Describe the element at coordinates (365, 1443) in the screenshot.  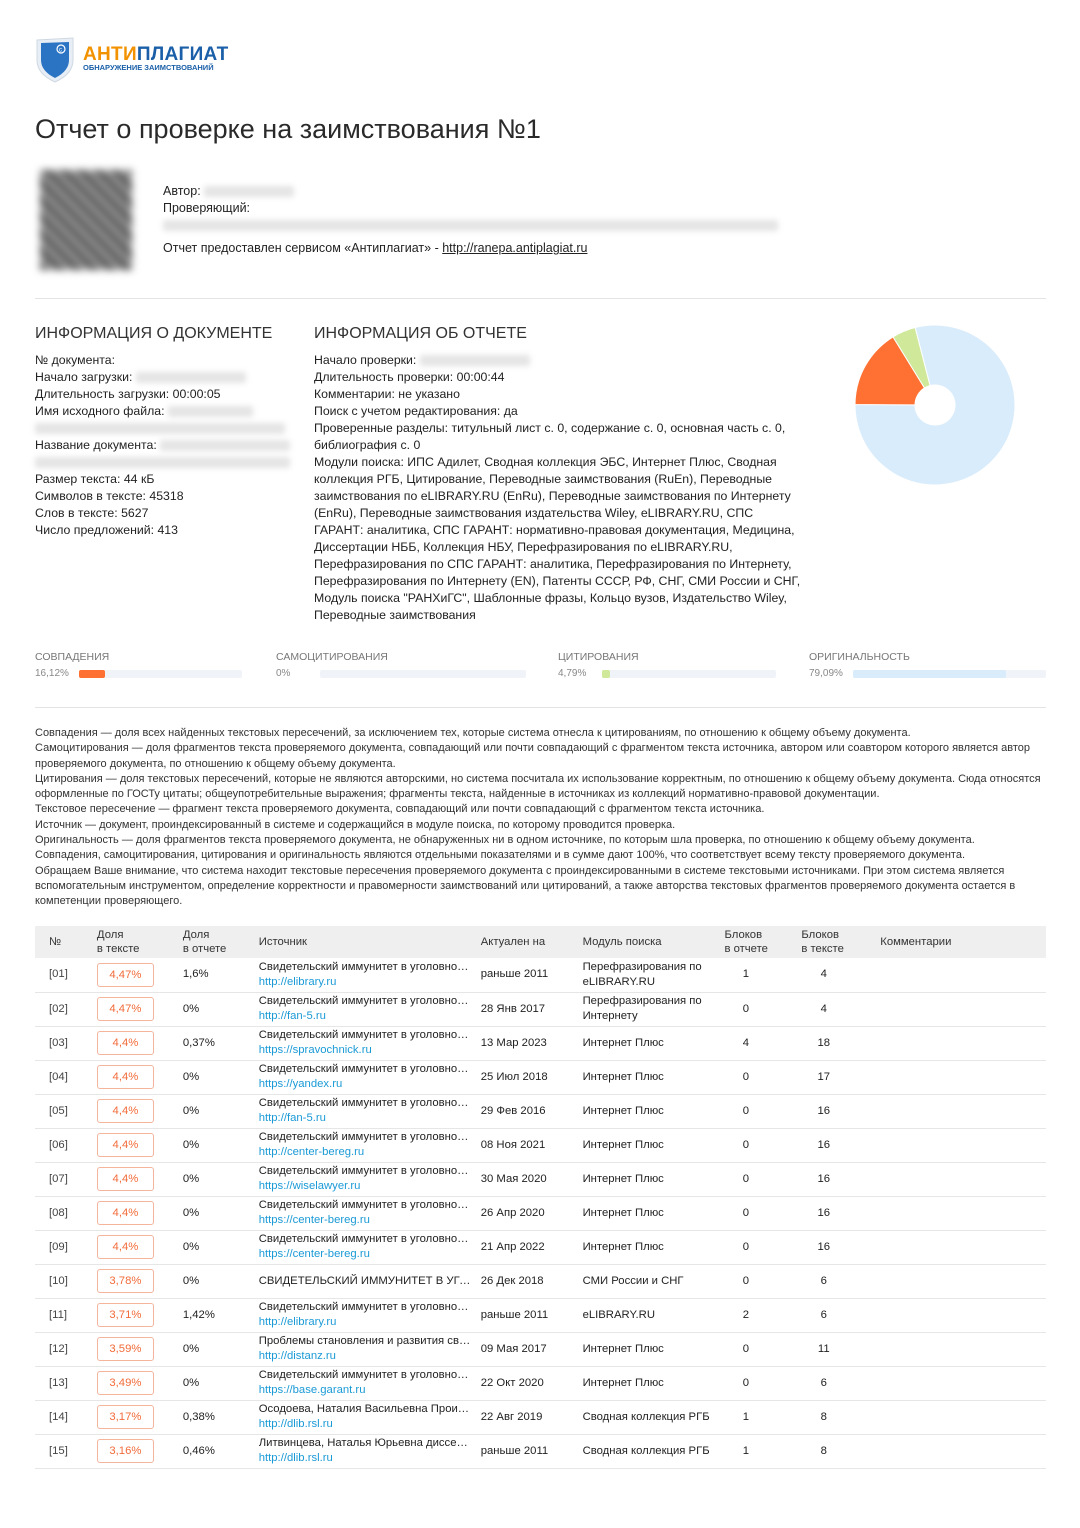
I see `source-title: Литвинцева, Наталья Юрьевна диссертация` at that location.